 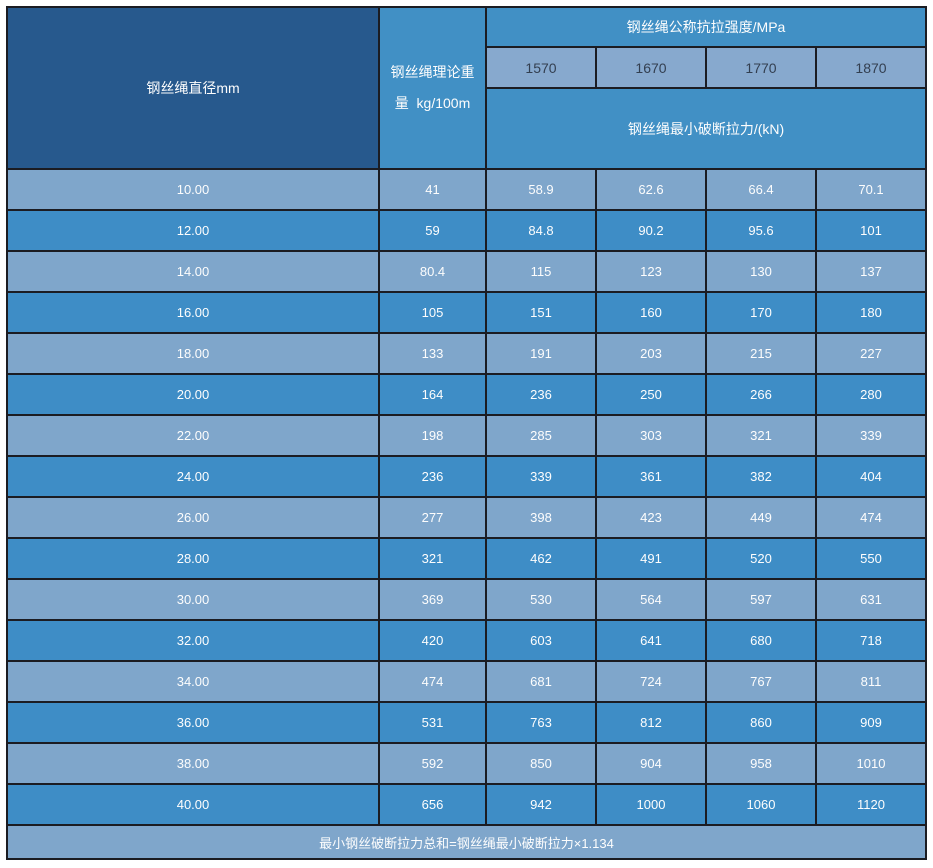 What do you see at coordinates (651, 558) in the screenshot?
I see `breaking-force-cell: 491` at bounding box center [651, 558].